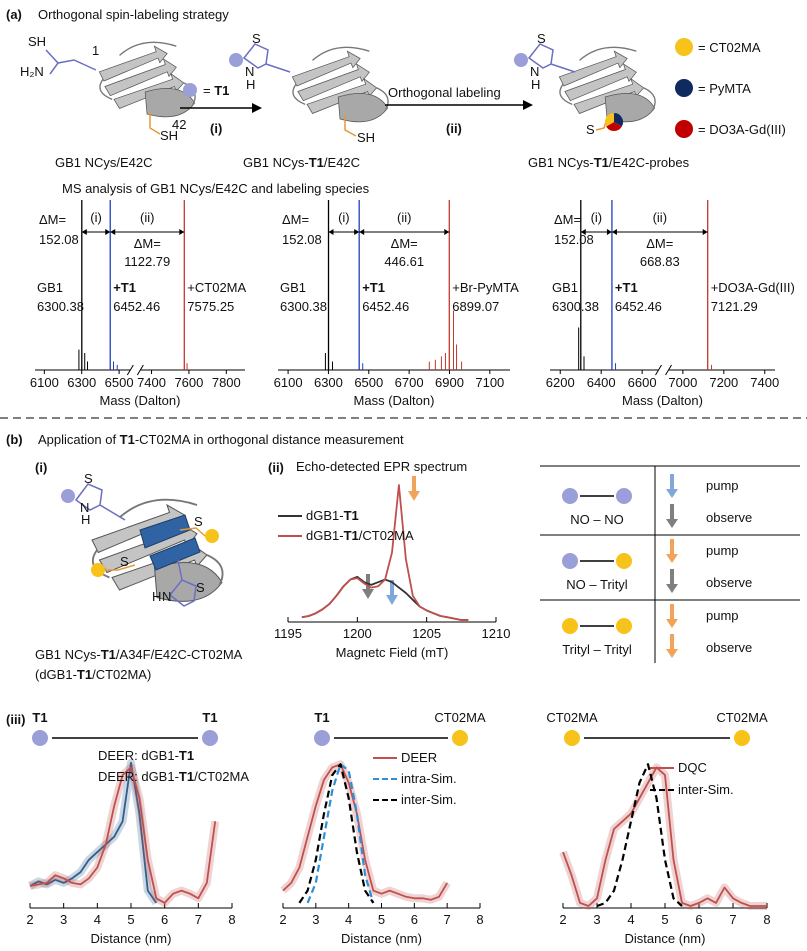 Image resolution: width=807 pixels, height=951 pixels. What do you see at coordinates (56, 674) in the screenshot?
I see `caption-part: (dGB1-` at bounding box center [56, 674].